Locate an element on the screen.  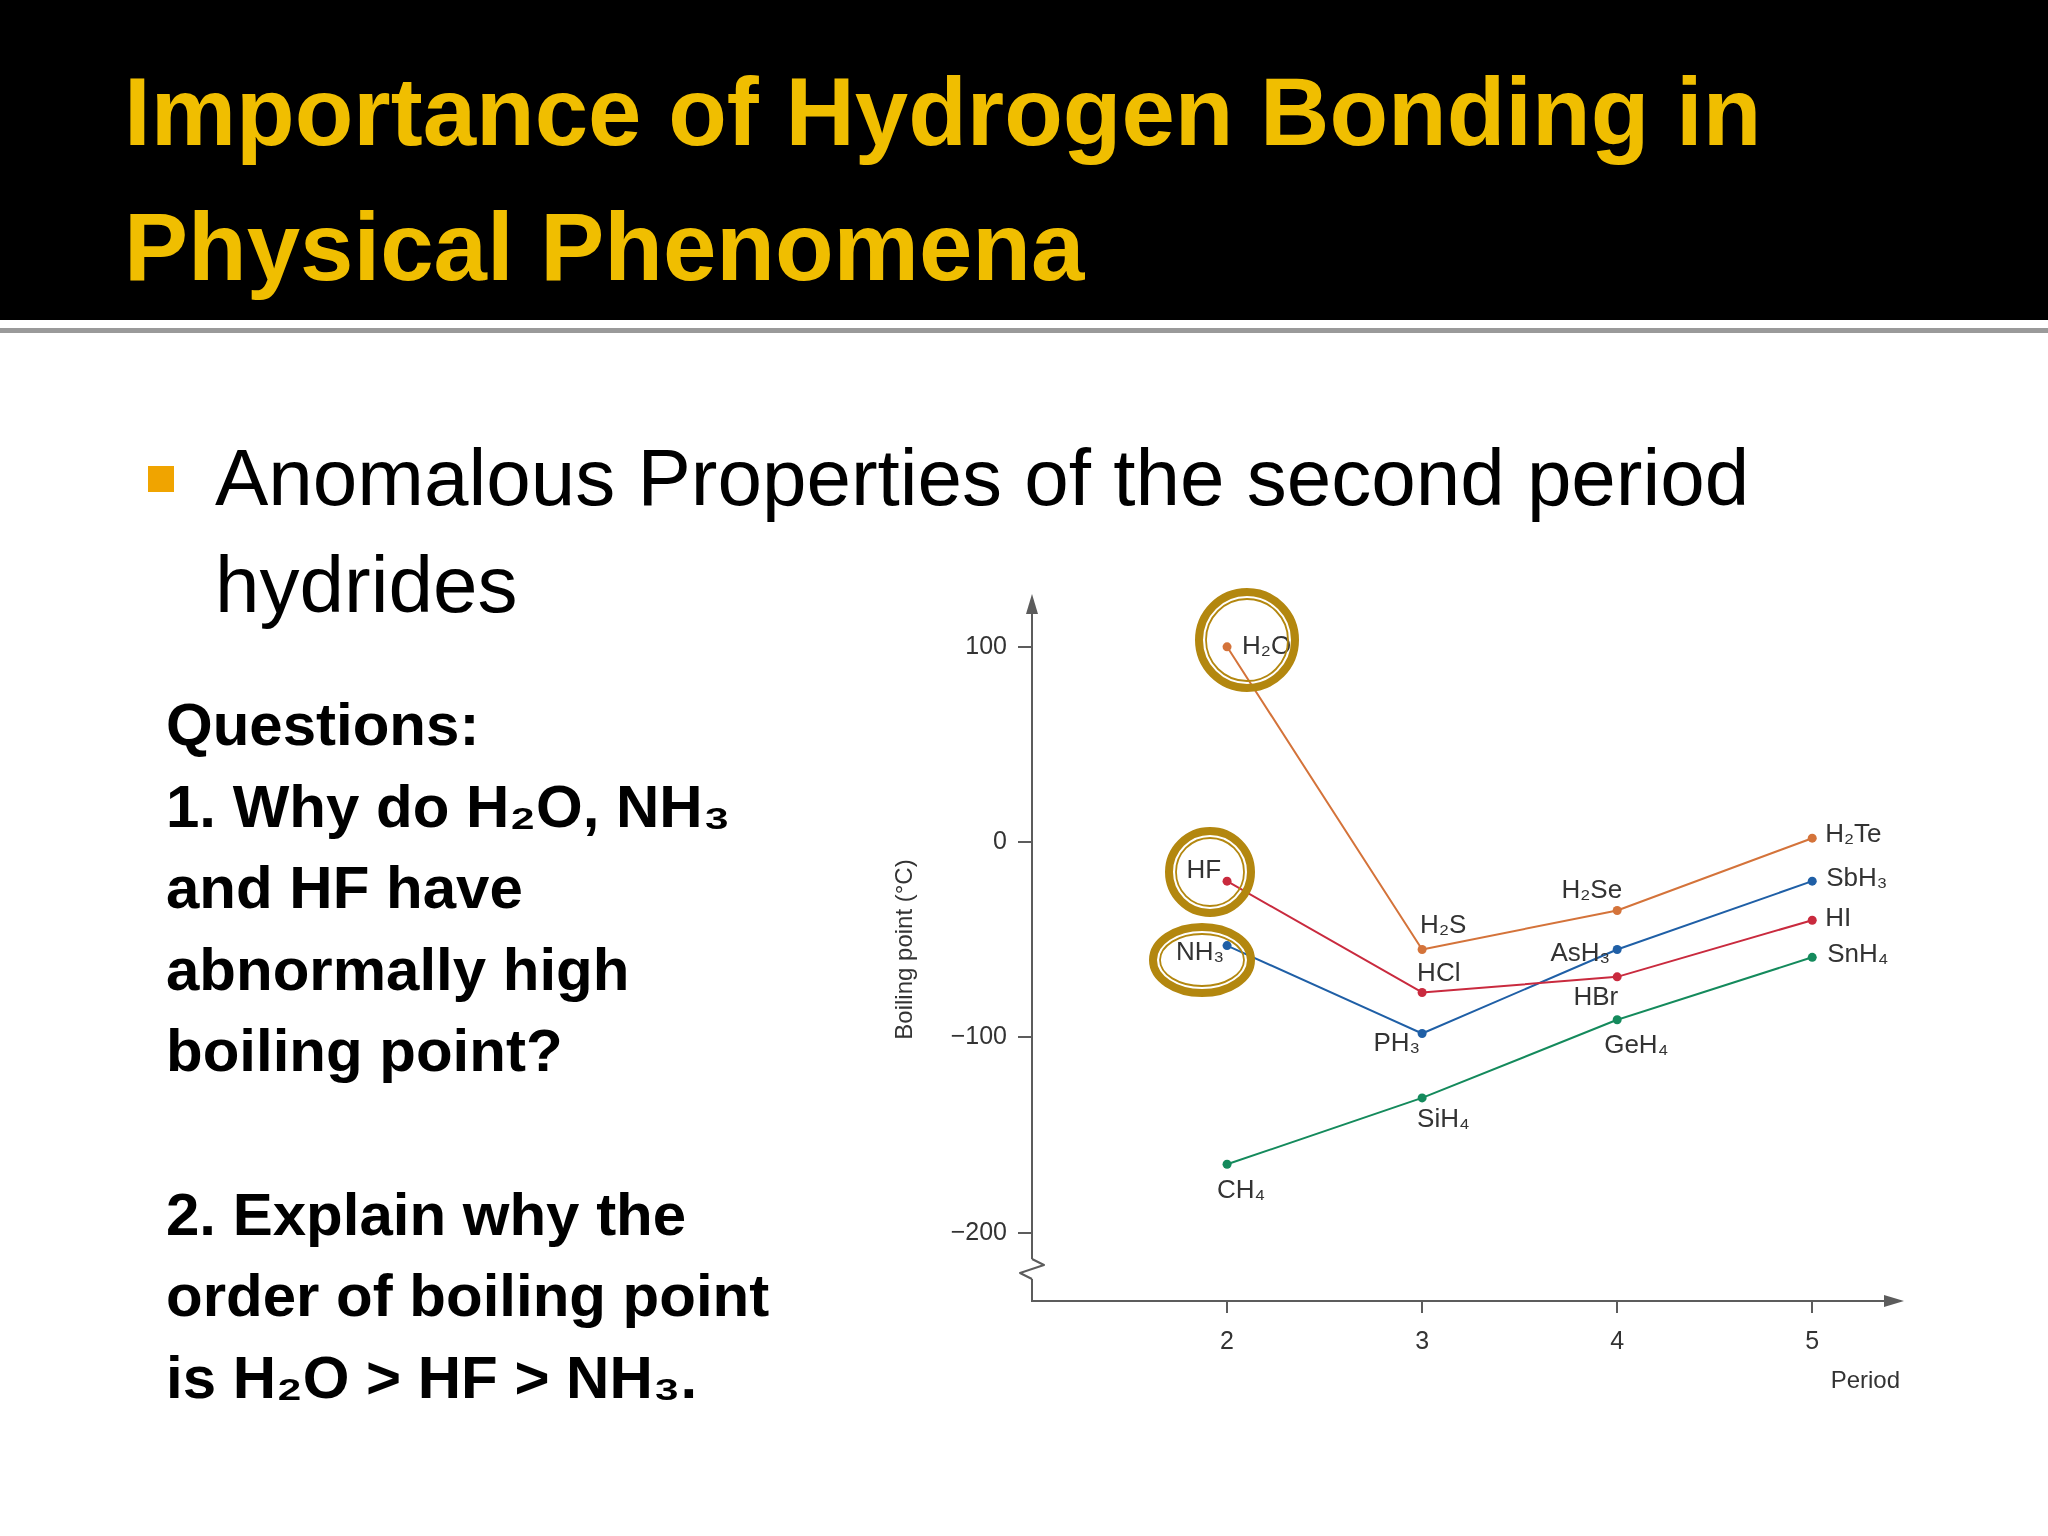
x-tick-label: 4 is located at coordinates (1617, 1339).